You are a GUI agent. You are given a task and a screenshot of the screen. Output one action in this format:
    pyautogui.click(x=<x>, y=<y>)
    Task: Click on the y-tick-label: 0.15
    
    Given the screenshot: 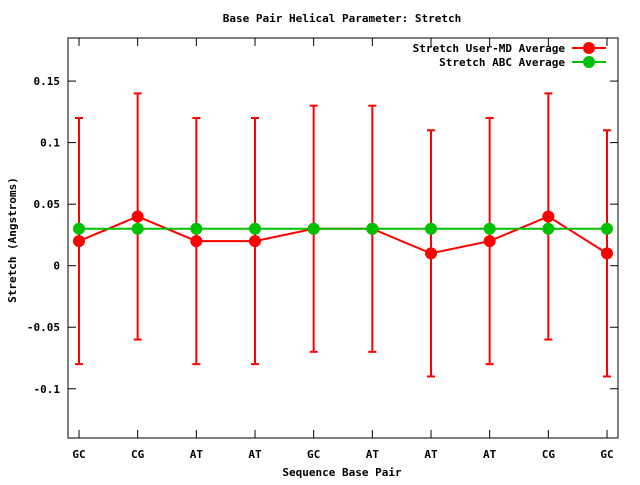 What is the action you would take?
    pyautogui.click(x=47, y=81)
    